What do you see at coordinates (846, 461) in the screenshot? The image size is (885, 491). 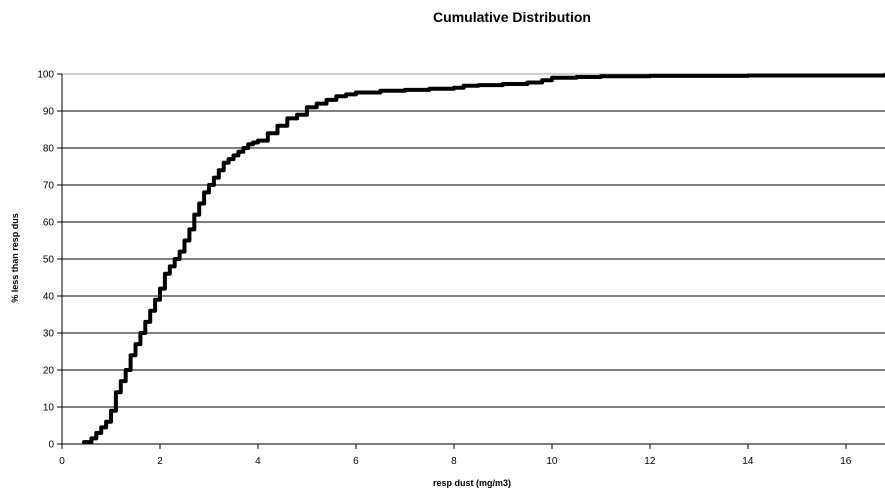 I see `x-tick-label: 16` at bounding box center [846, 461].